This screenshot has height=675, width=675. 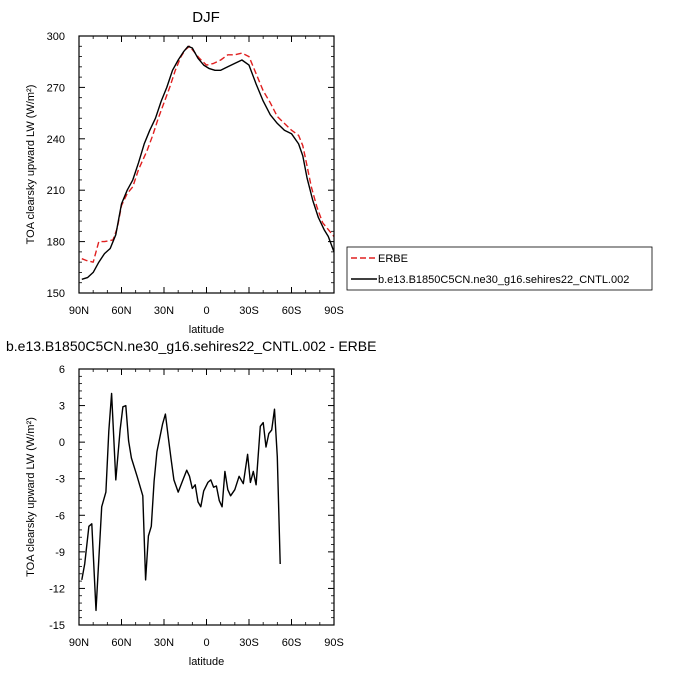 I want to click on y-tick-label: -12, so click(x=57, y=589).